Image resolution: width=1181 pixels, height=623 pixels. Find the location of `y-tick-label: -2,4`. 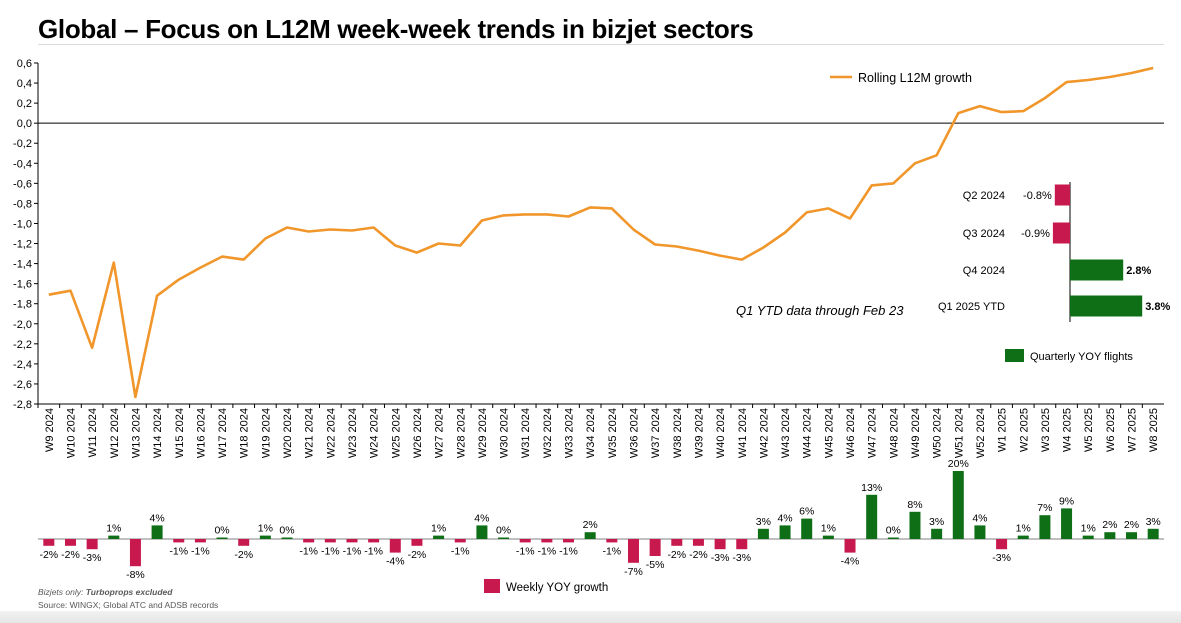

y-tick-label: -2,4 is located at coordinates (22, 365).